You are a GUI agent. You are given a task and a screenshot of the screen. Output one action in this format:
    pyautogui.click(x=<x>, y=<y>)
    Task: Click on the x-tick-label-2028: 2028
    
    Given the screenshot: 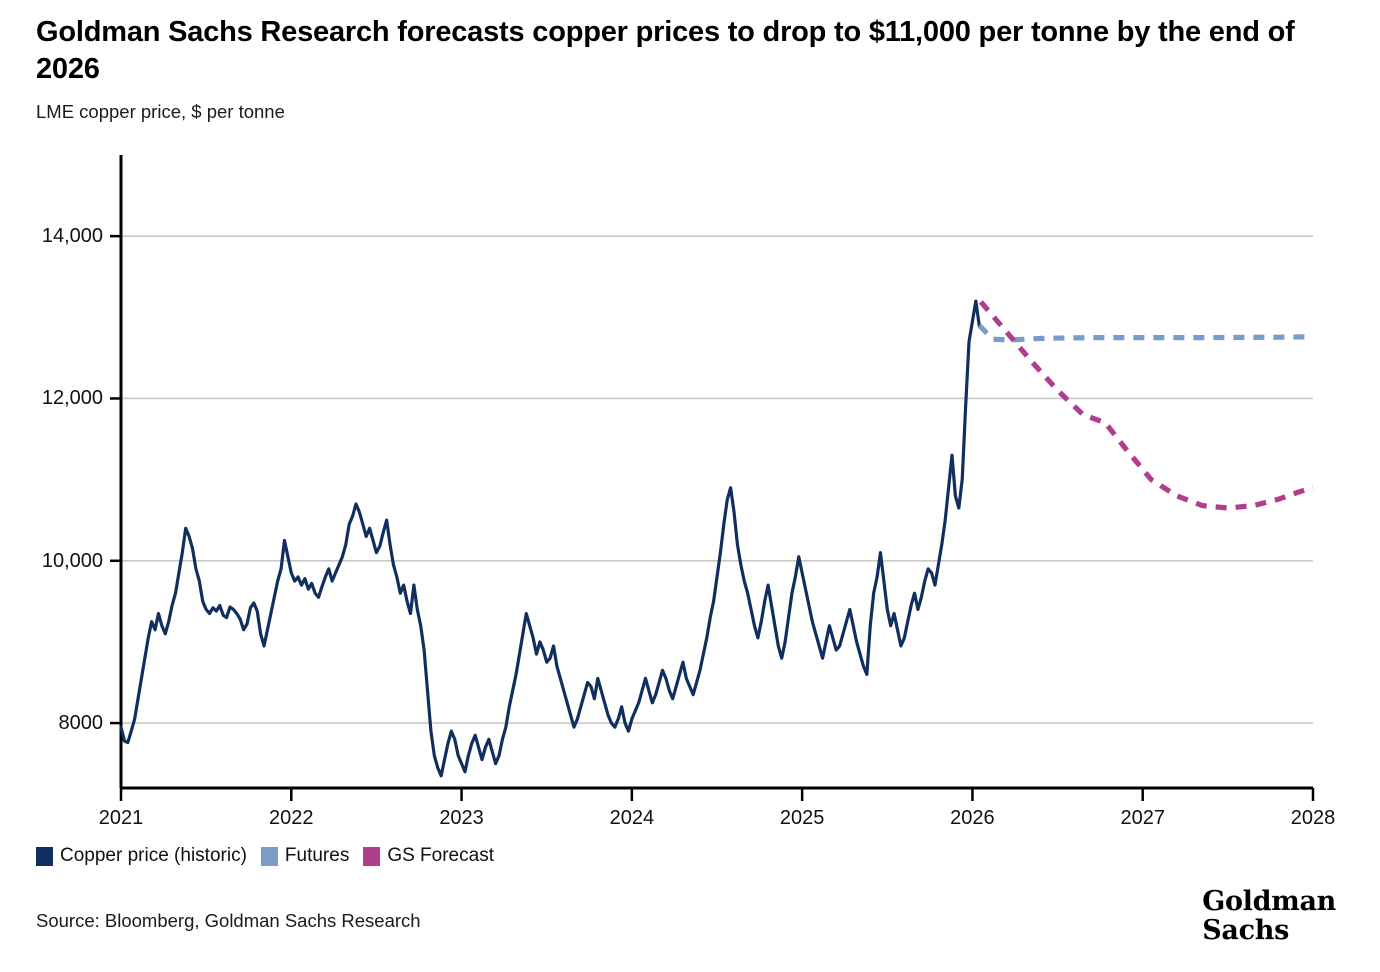 What is the action you would take?
    pyautogui.click(x=1313, y=818)
    